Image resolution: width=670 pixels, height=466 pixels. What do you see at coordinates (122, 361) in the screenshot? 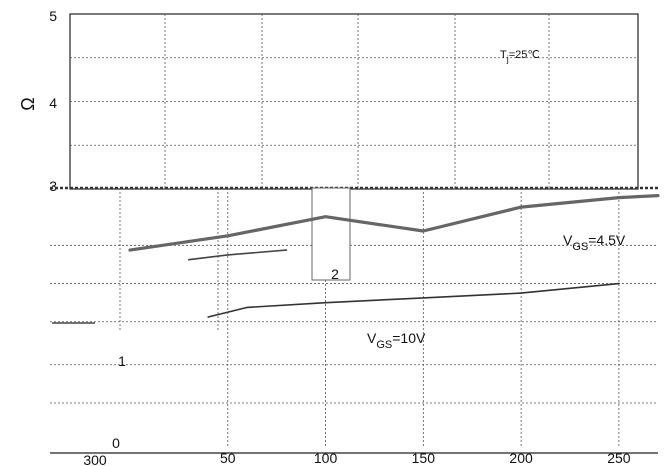
I see `y-tick-label-1: 1` at bounding box center [122, 361].